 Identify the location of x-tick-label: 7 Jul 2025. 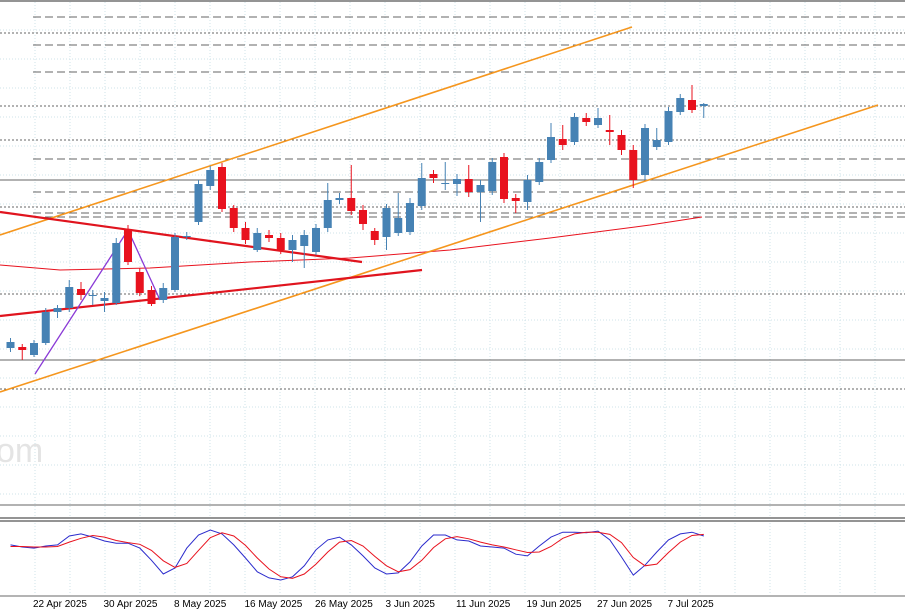
(691, 604).